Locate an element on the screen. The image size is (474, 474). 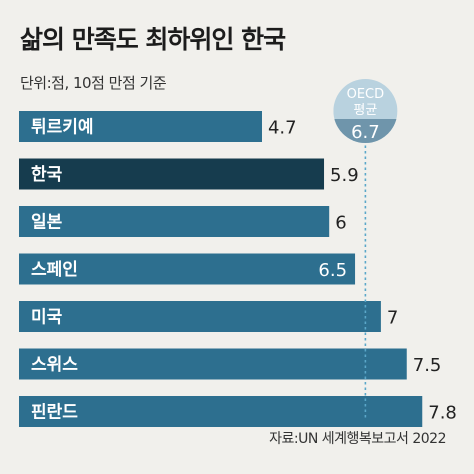
bar-group: 일본 6 is located at coordinates (183, 221).